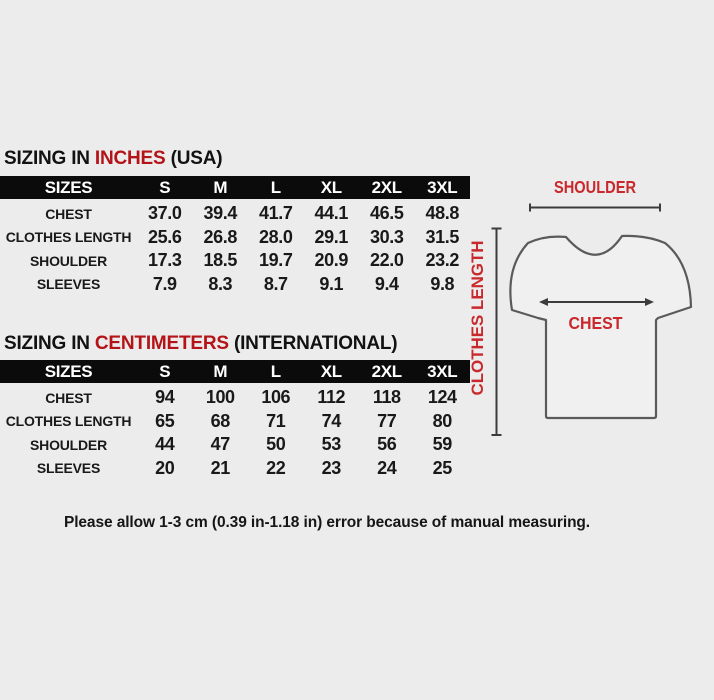 Image resolution: width=714 pixels, height=700 pixels. What do you see at coordinates (331, 236) in the screenshot?
I see `size-value: 29.1` at bounding box center [331, 236].